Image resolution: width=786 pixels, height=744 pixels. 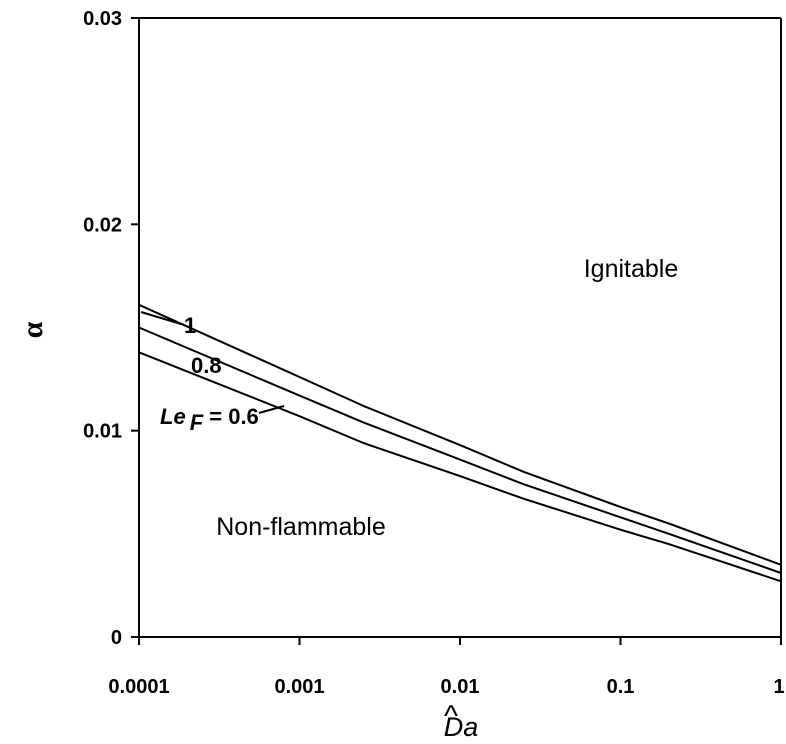 What do you see at coordinates (197, 422) in the screenshot?
I see `le-subscript: F` at bounding box center [197, 422].